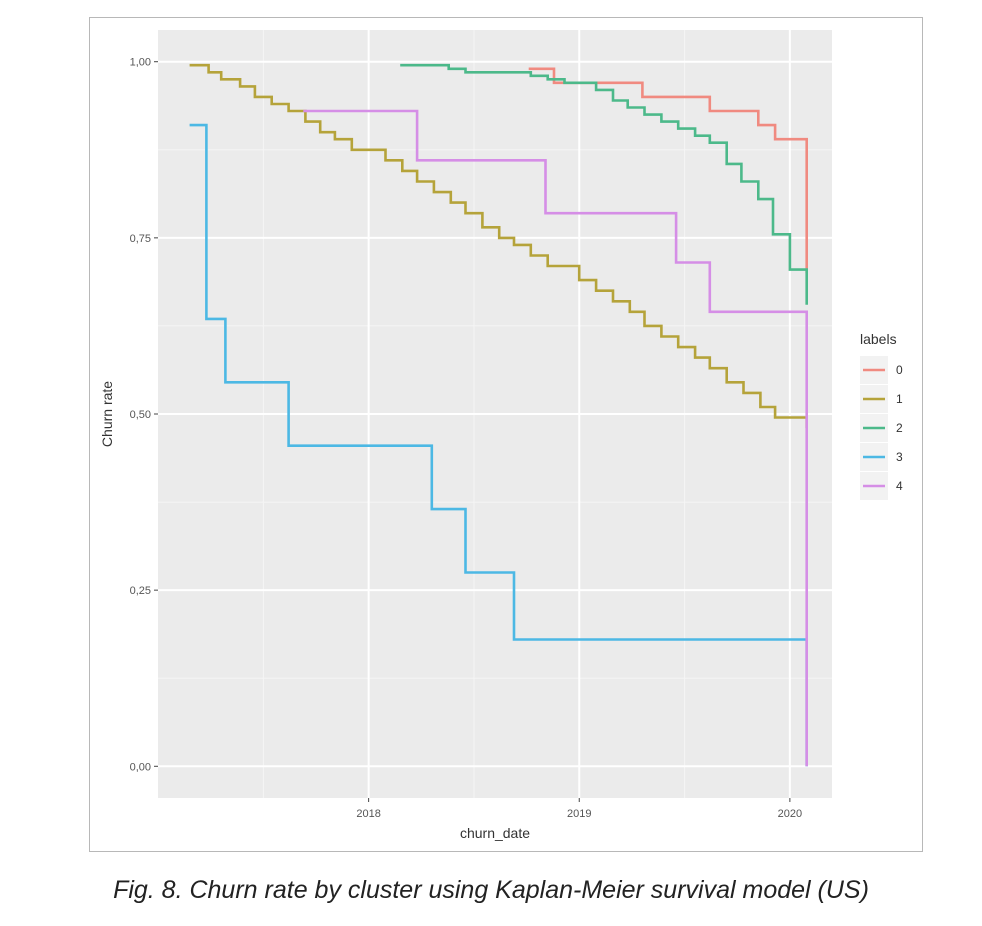 The width and height of the screenshot is (982, 926). What do you see at coordinates (140, 63) in the screenshot?
I see `y-tick-label: 1,00` at bounding box center [140, 63].